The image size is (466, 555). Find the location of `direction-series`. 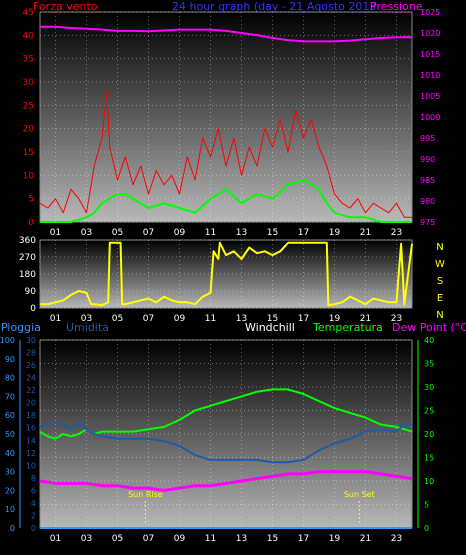

direction-series is located at coordinates (226, 274).